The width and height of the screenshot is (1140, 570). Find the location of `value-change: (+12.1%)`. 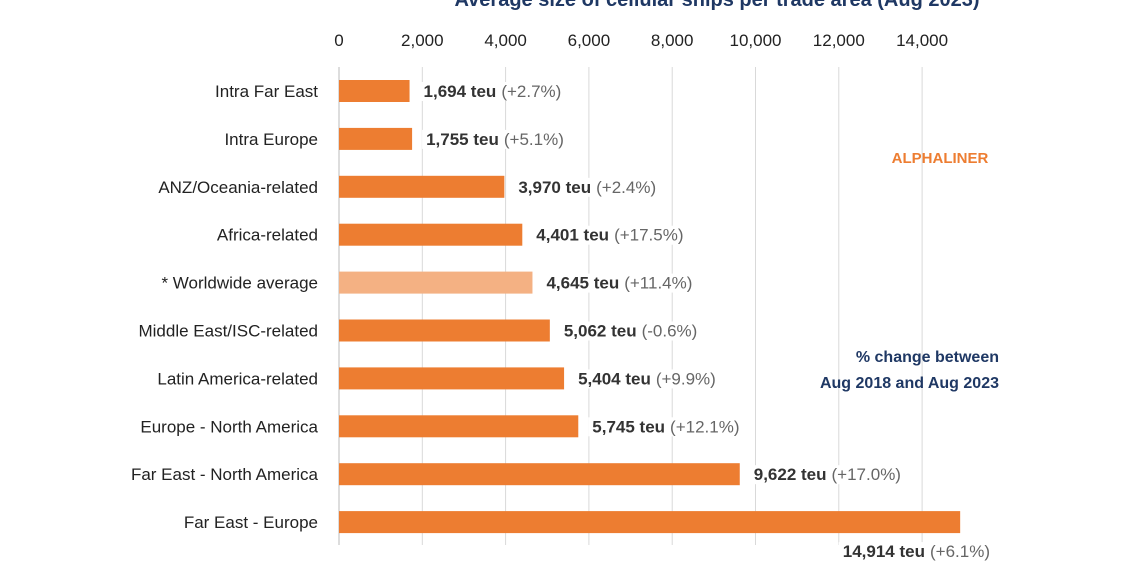

value-change: (+12.1%) is located at coordinates (704, 426).